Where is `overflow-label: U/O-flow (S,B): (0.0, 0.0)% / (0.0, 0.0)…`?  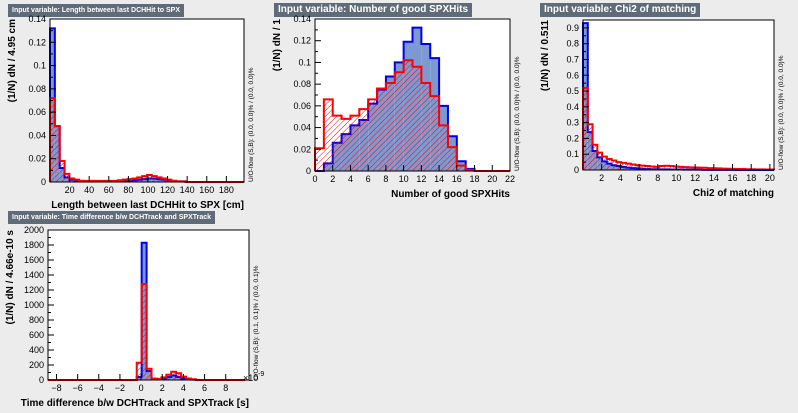
overflow-label: U/O-flow (S,B): (0.0, 0.0)% / (0.0, 0.0)… is located at coordinates (251, 124).